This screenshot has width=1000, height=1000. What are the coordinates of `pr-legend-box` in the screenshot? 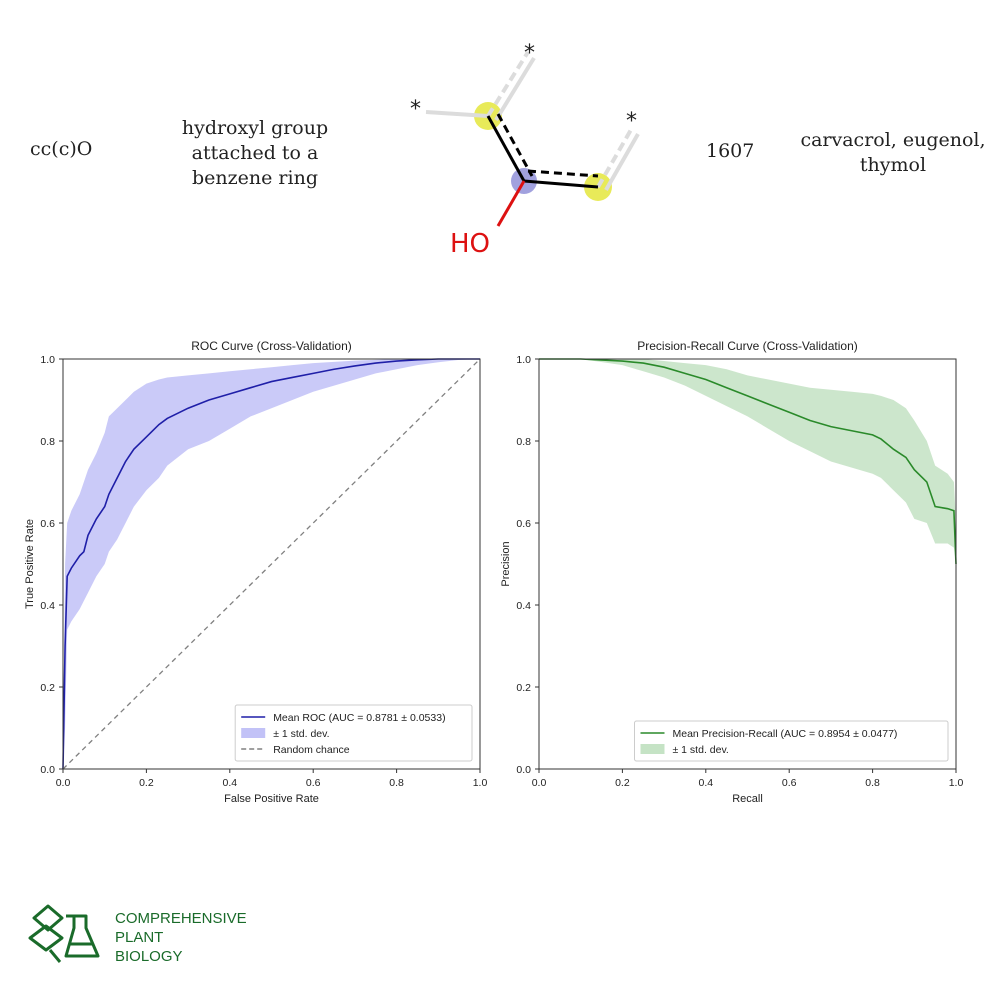 It's located at (791, 741).